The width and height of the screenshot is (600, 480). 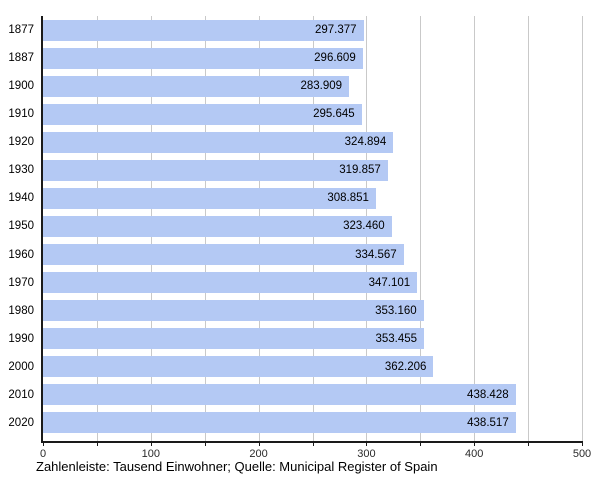 I want to click on value-label: 323.460, so click(x=364, y=226).